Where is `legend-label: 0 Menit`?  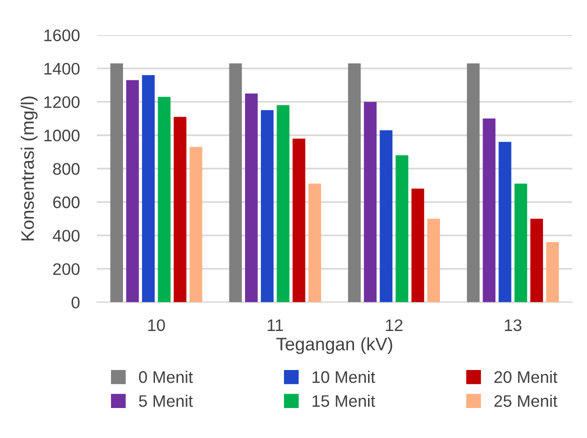 legend-label: 0 Menit is located at coordinates (165, 376).